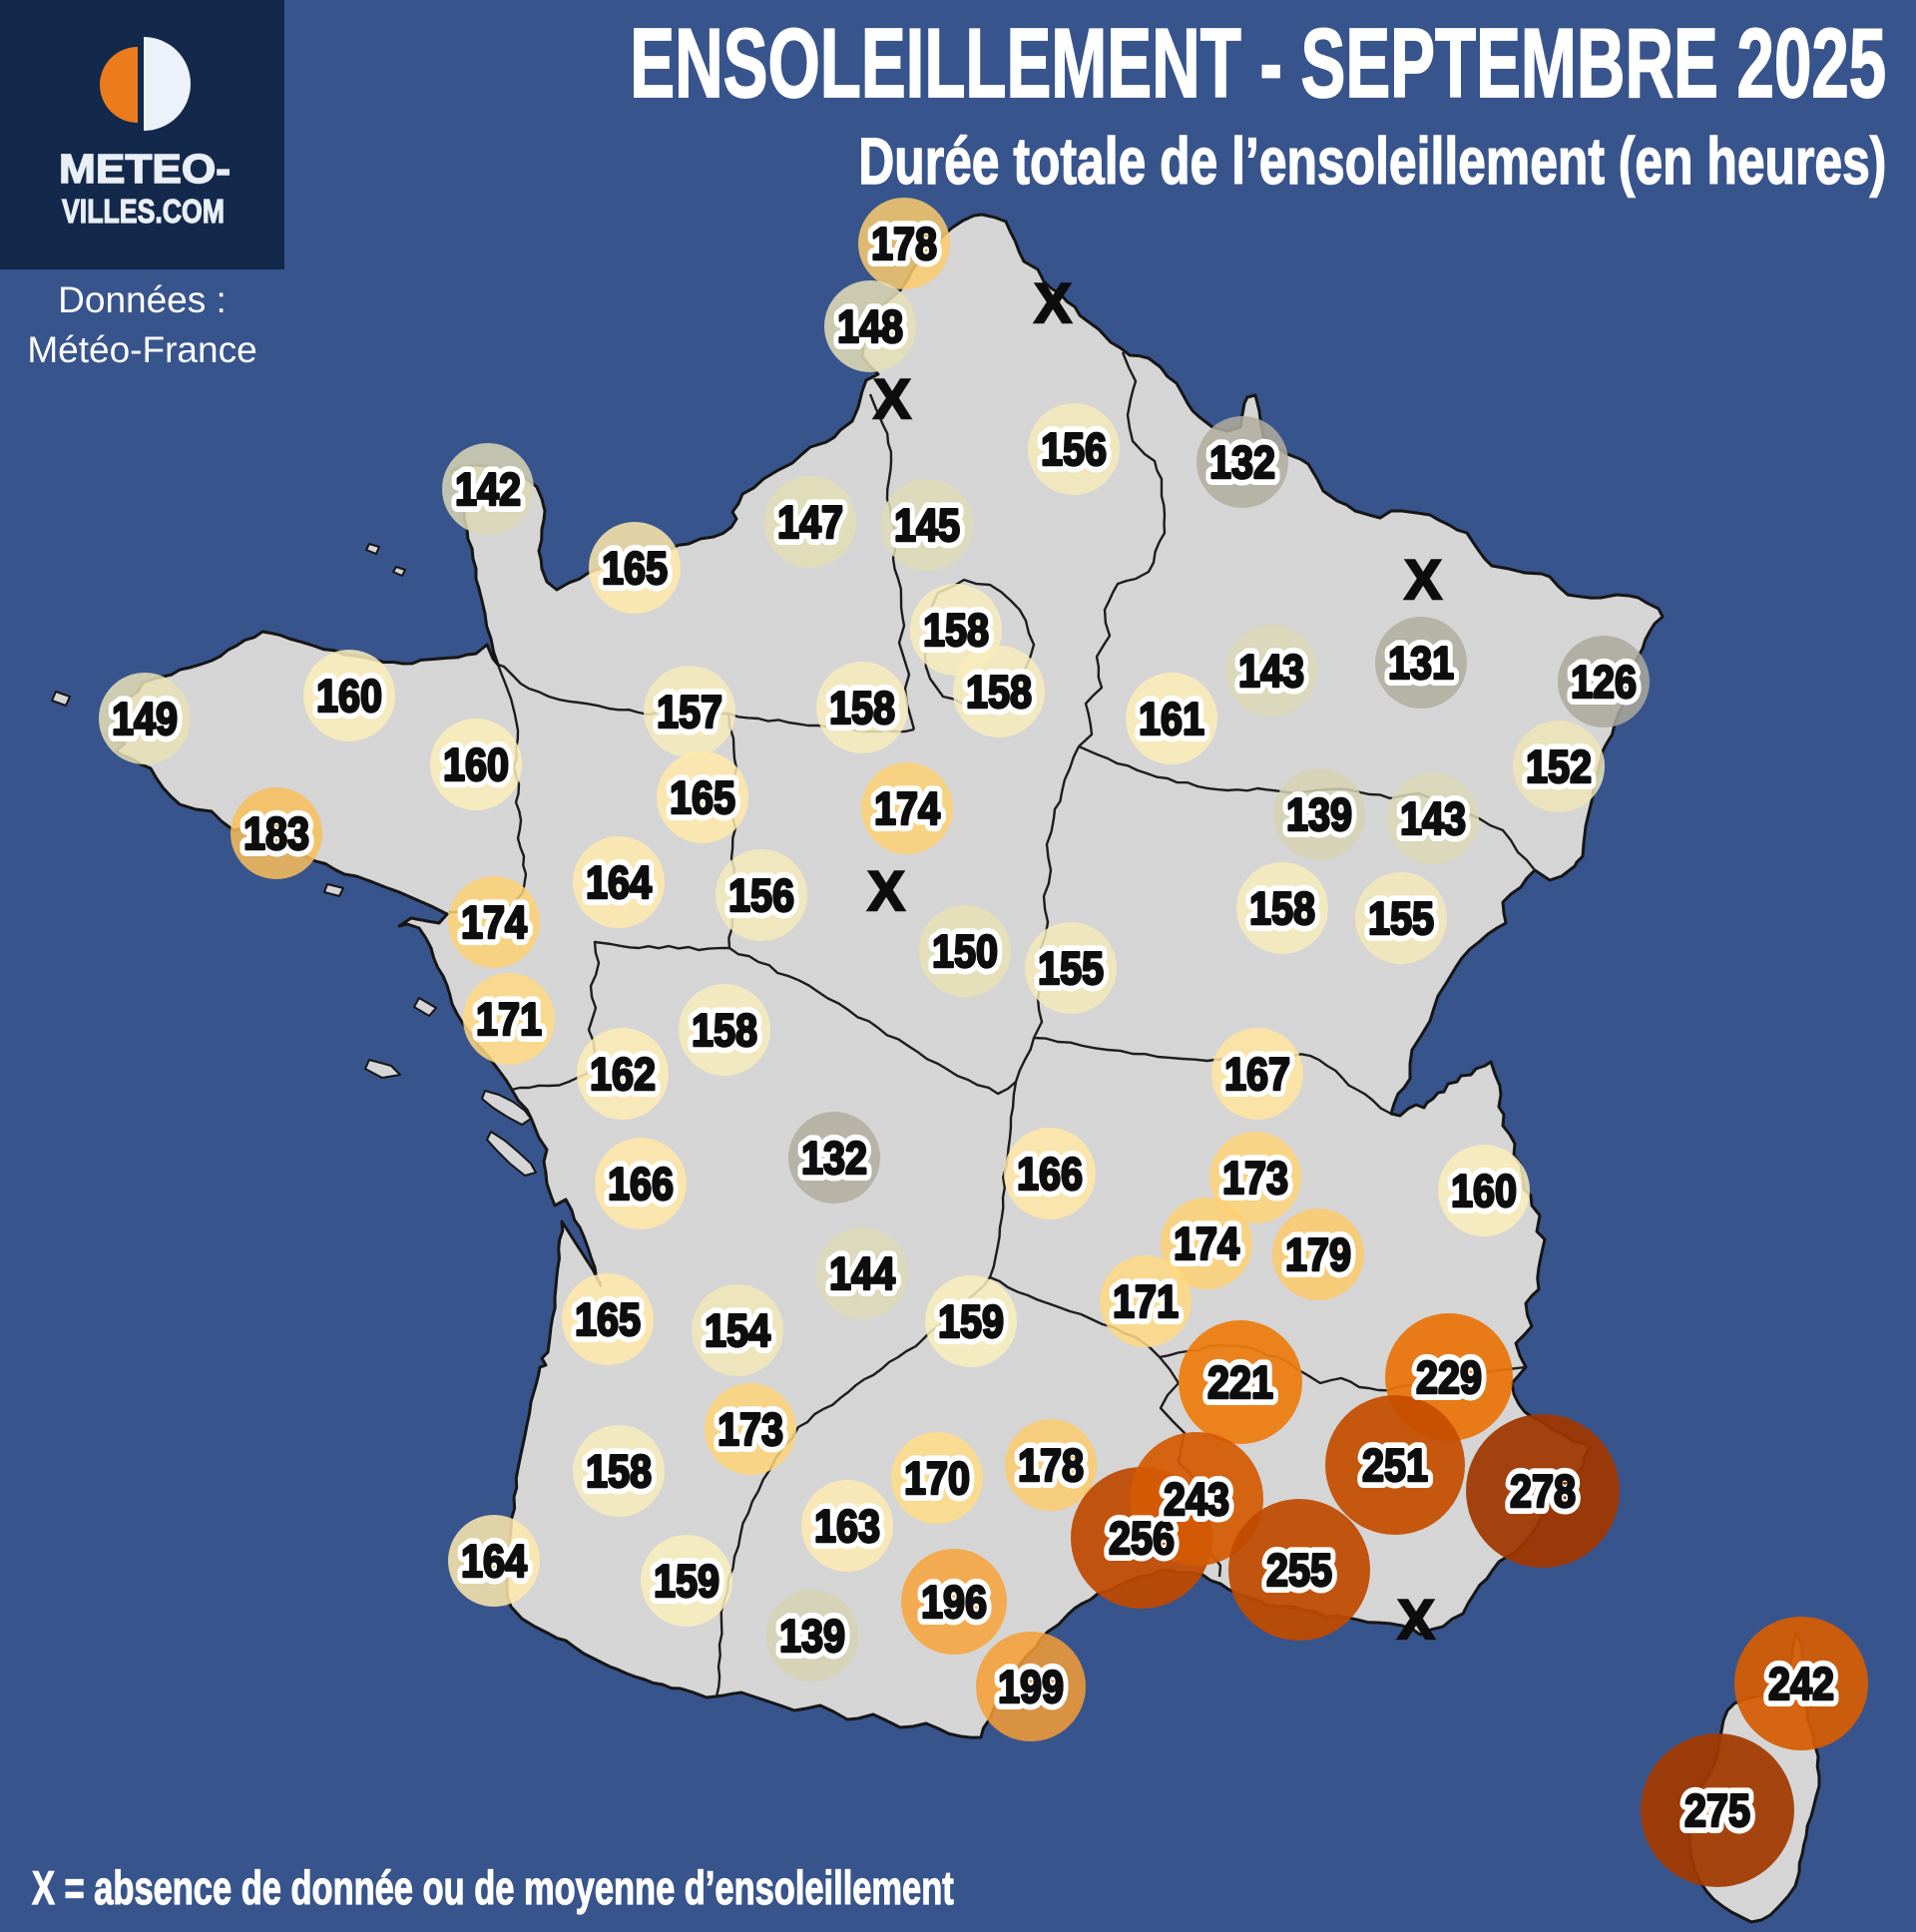 The width and height of the screenshot is (1916, 1932). What do you see at coordinates (1031, 1686) in the screenshot?
I see `svg-text: 199` at bounding box center [1031, 1686].